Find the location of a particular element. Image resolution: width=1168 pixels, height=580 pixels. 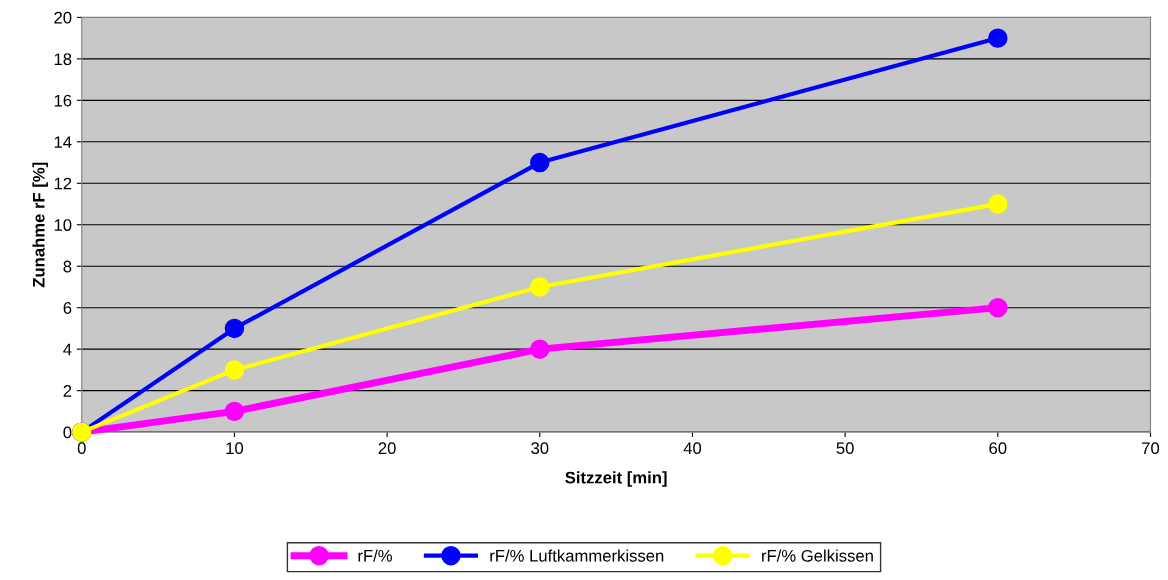

y-tick-label: 12 is located at coordinates (63, 183).